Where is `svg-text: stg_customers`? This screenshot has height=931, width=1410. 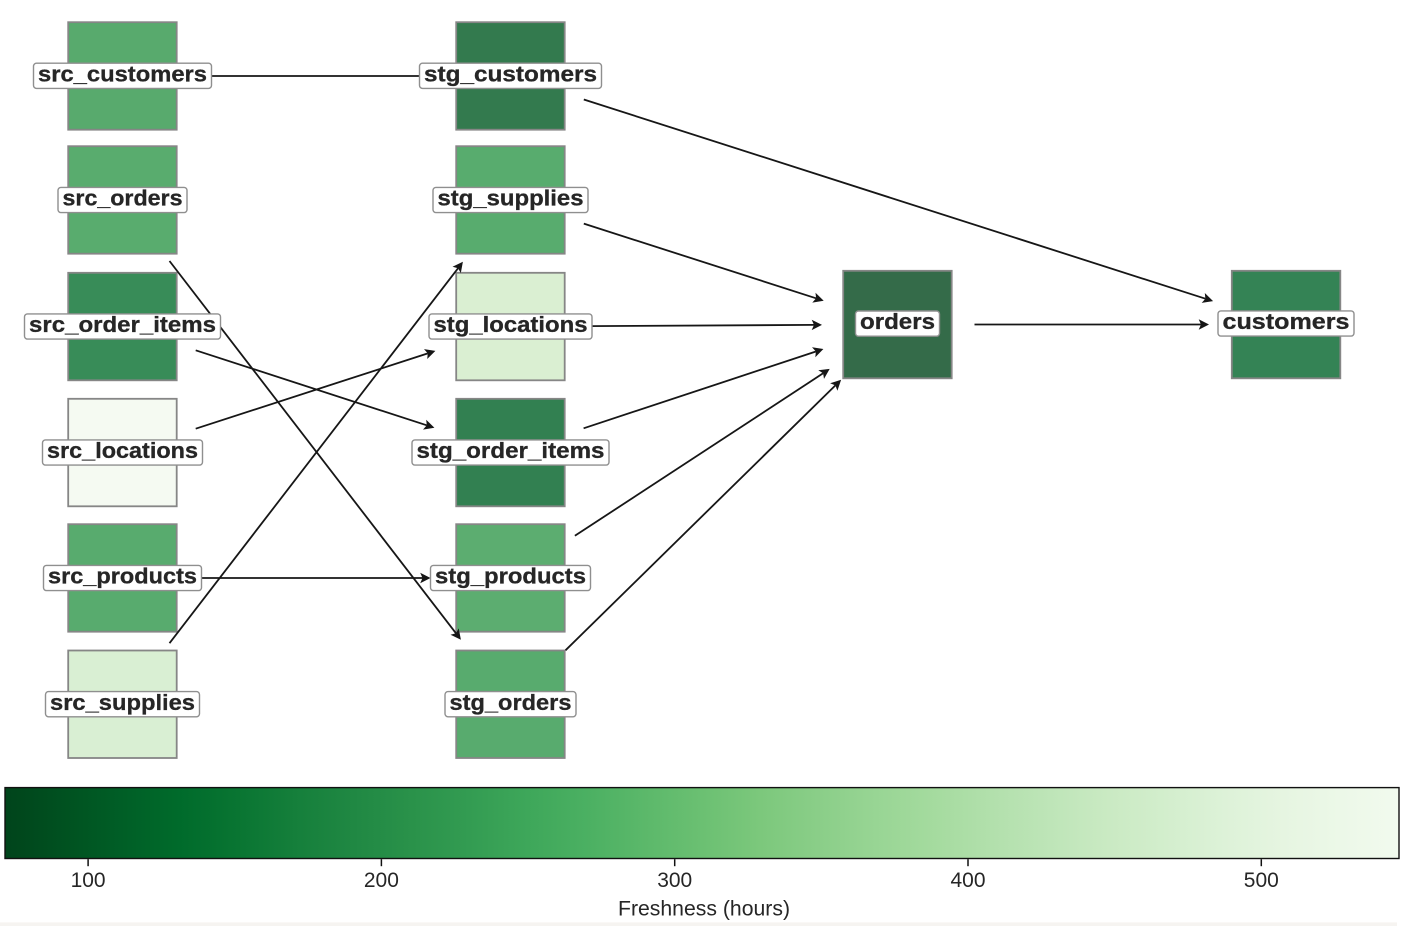
svg-text: stg_customers is located at coordinates (510, 73).